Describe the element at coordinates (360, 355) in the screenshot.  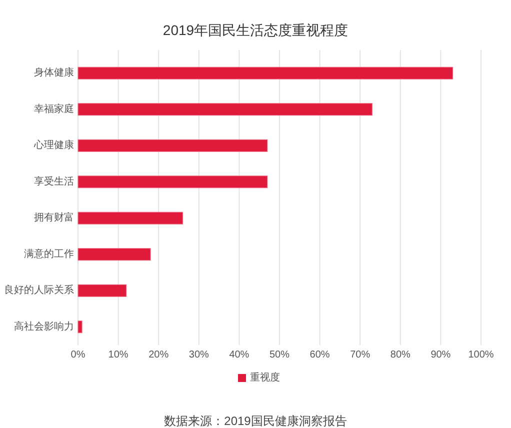
I see `x-tick: 70%` at that location.